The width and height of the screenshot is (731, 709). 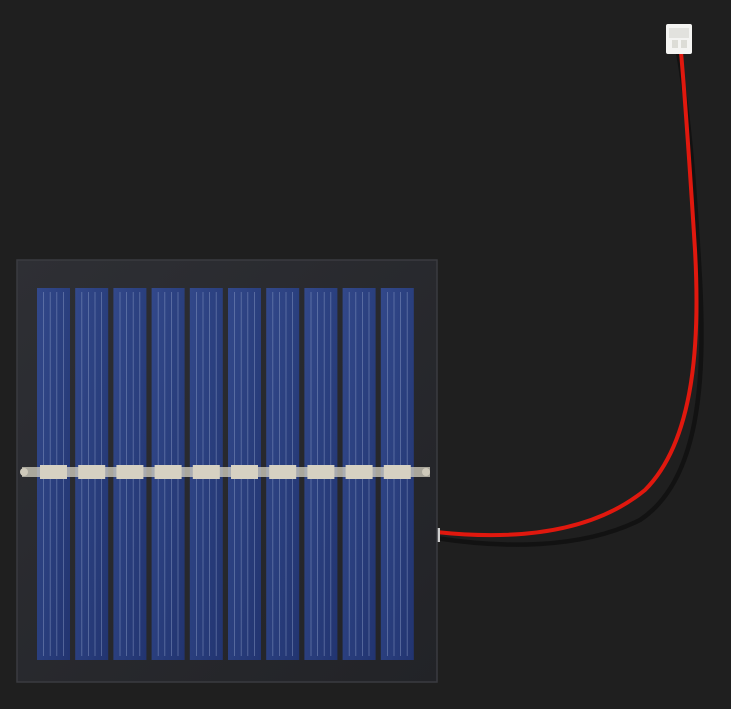 I want to click on jst-connector, so click(x=679, y=39).